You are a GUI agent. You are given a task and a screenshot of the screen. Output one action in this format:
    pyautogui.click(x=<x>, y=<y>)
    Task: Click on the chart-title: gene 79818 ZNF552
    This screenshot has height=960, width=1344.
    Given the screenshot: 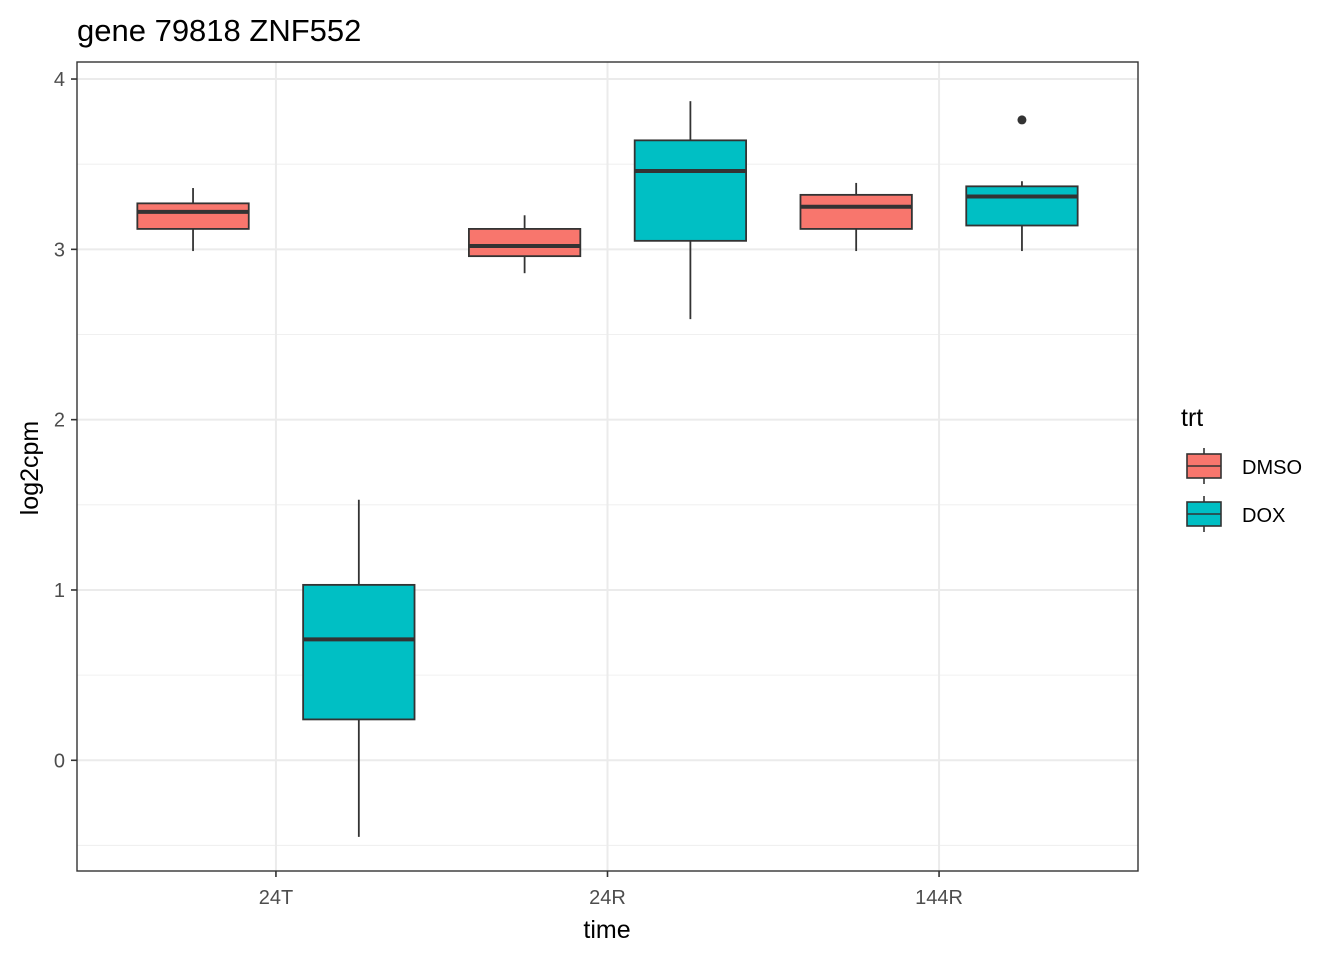 What is the action you would take?
    pyautogui.click(x=219, y=30)
    